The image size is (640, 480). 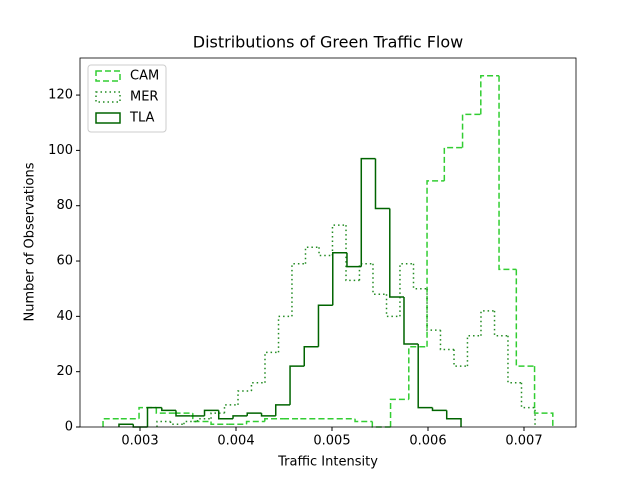 What do you see at coordinates (64, 205) in the screenshot?
I see `y-tick-label: 80` at bounding box center [64, 205].